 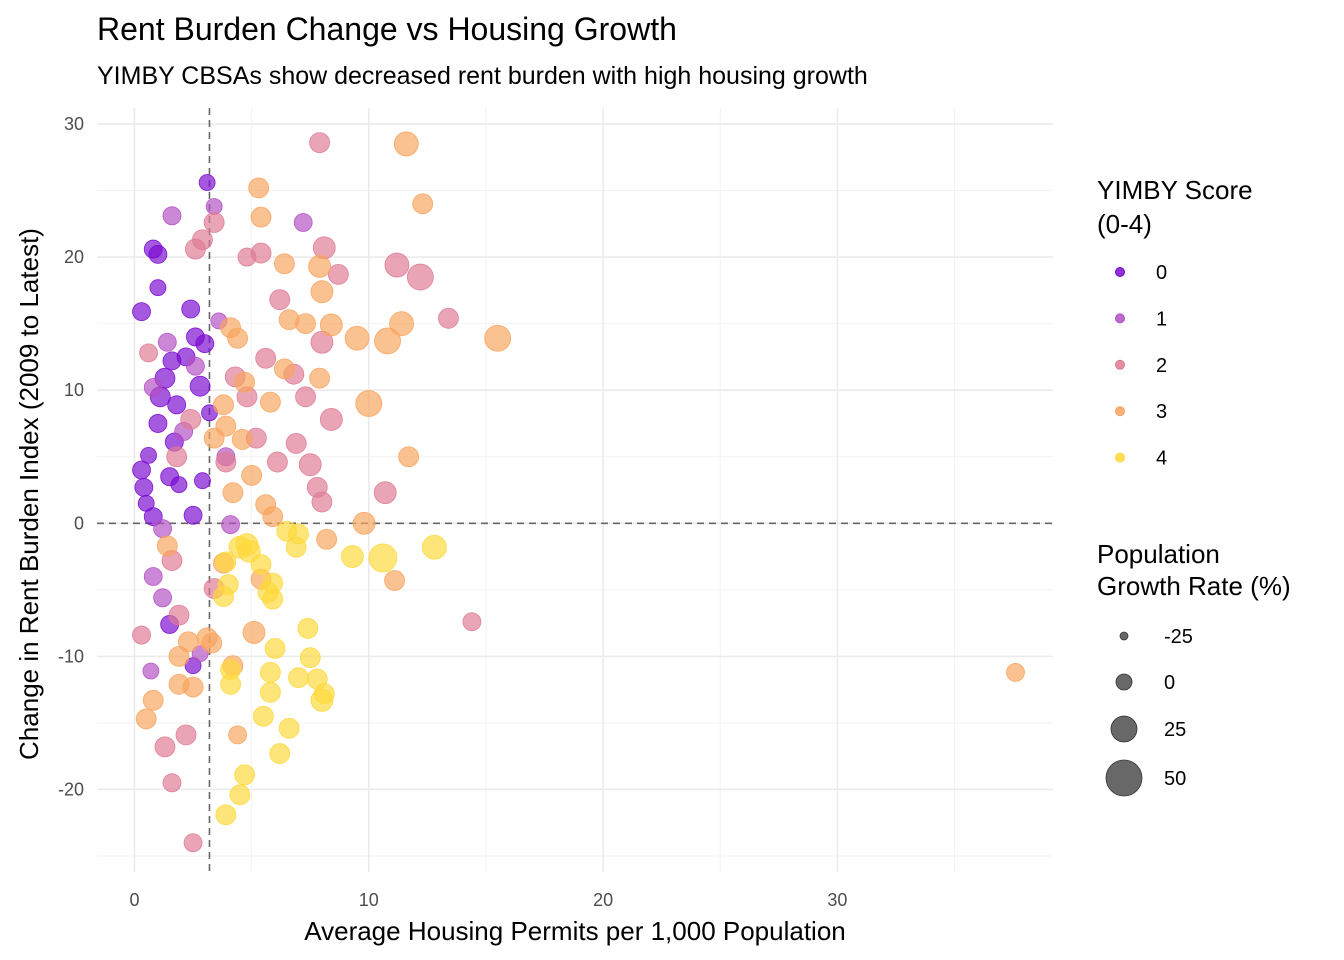 I want to click on size-legend-title-line-1: Population, so click(x=1158, y=554).